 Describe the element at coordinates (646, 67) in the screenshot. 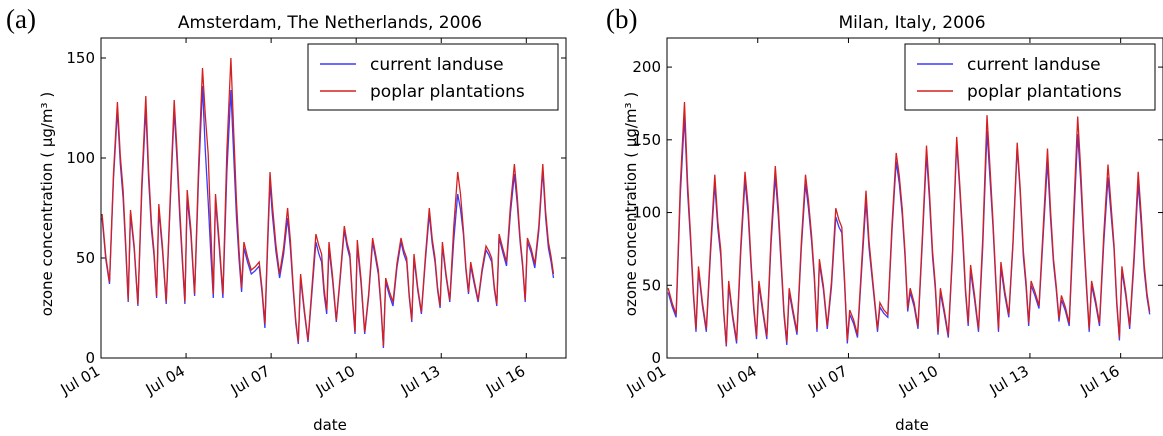

I see `y-tick-label: 200` at that location.